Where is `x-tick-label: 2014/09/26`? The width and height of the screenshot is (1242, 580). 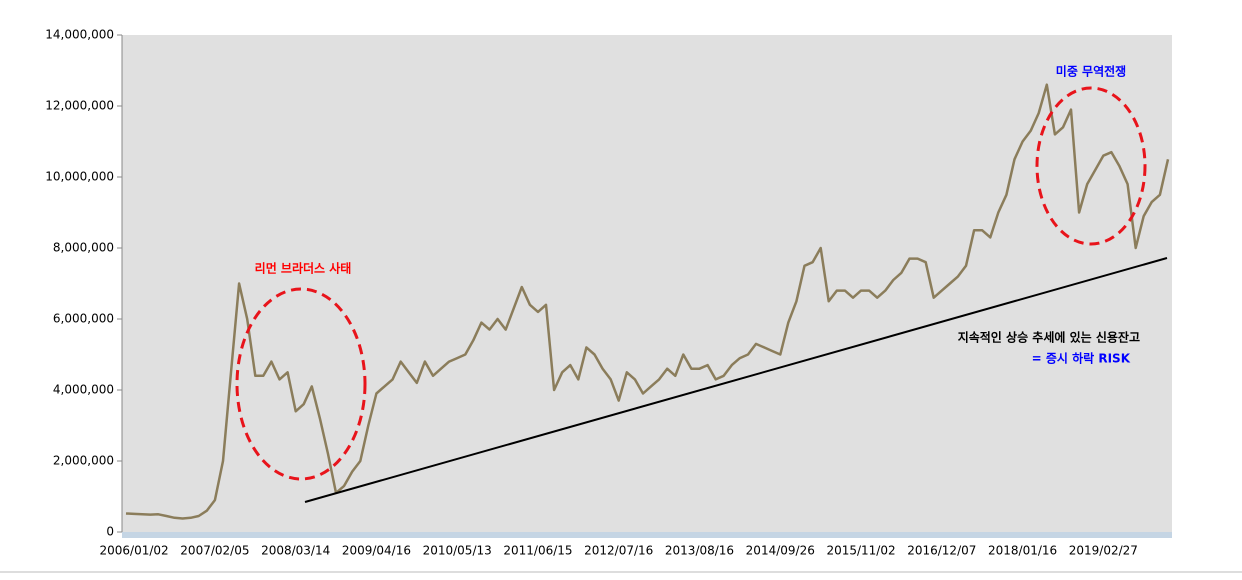 x-tick-label: 2014/09/26 is located at coordinates (780, 551).